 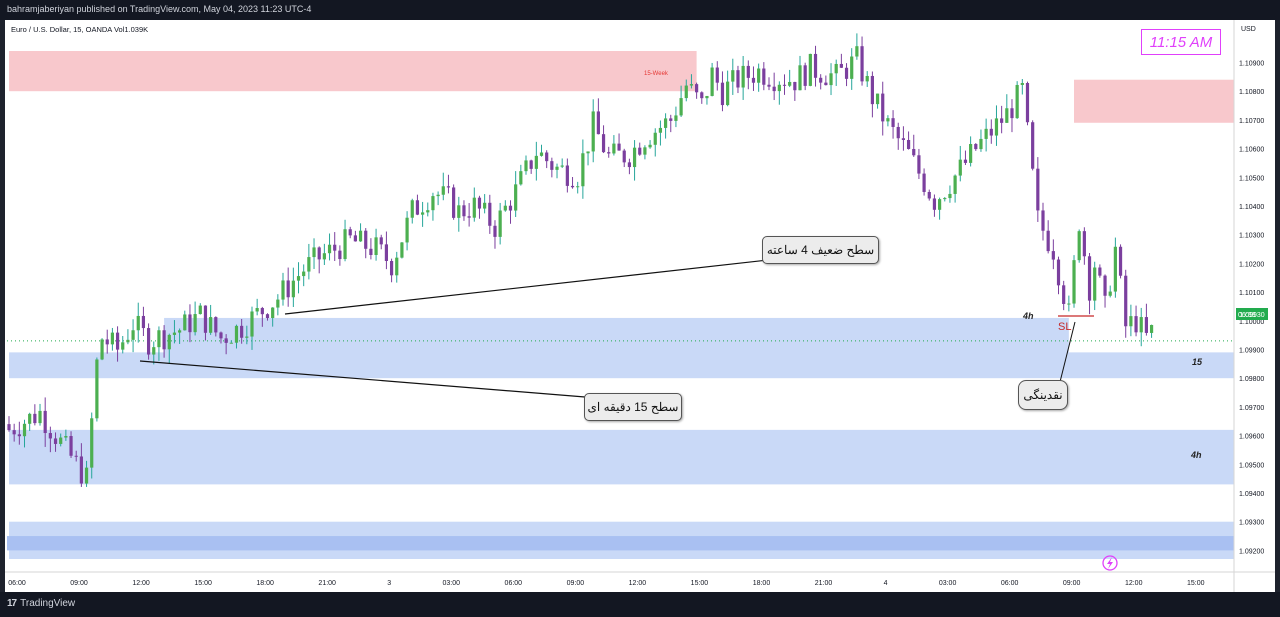 I want to click on price-badge: 1.09930 06:38, so click(x=1252, y=314).